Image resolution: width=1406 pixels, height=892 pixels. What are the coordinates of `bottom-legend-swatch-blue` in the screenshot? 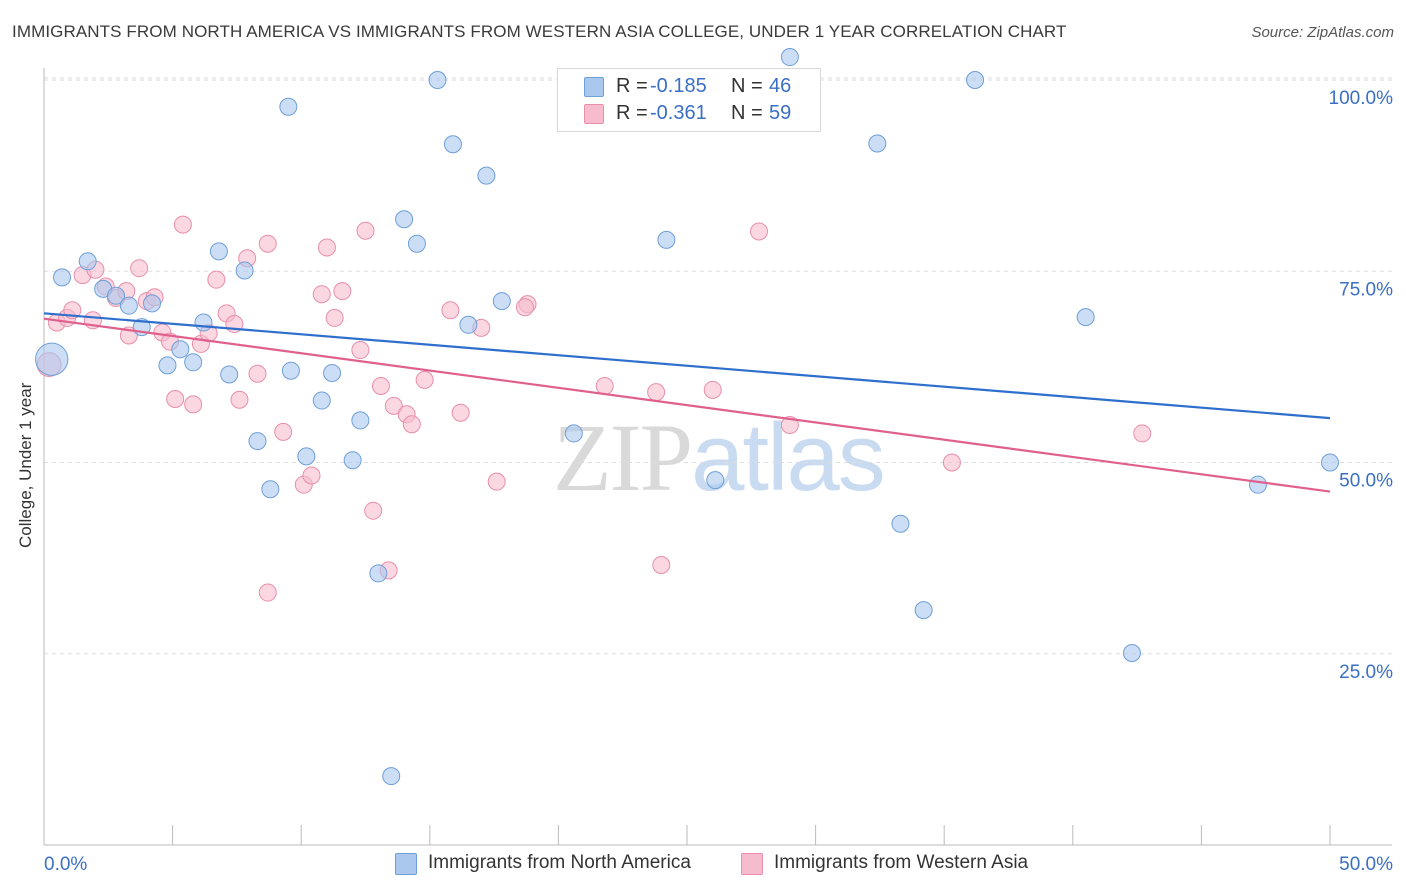 It's located at (406, 864).